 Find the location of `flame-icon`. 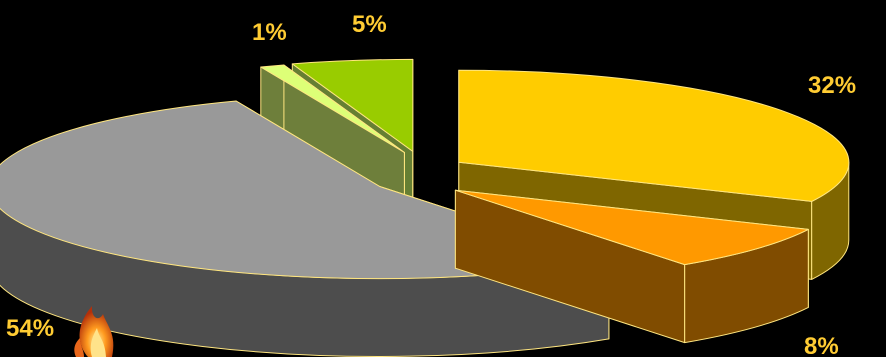

flame-icon is located at coordinates (94, 331).